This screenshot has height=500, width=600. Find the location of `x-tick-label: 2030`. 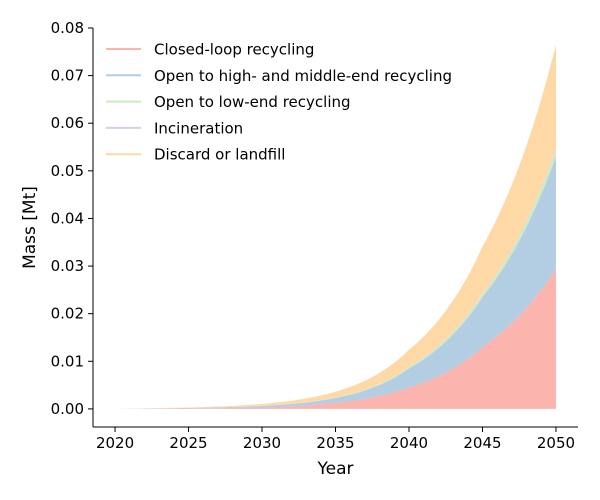

x-tick-label: 2030 is located at coordinates (262, 443).